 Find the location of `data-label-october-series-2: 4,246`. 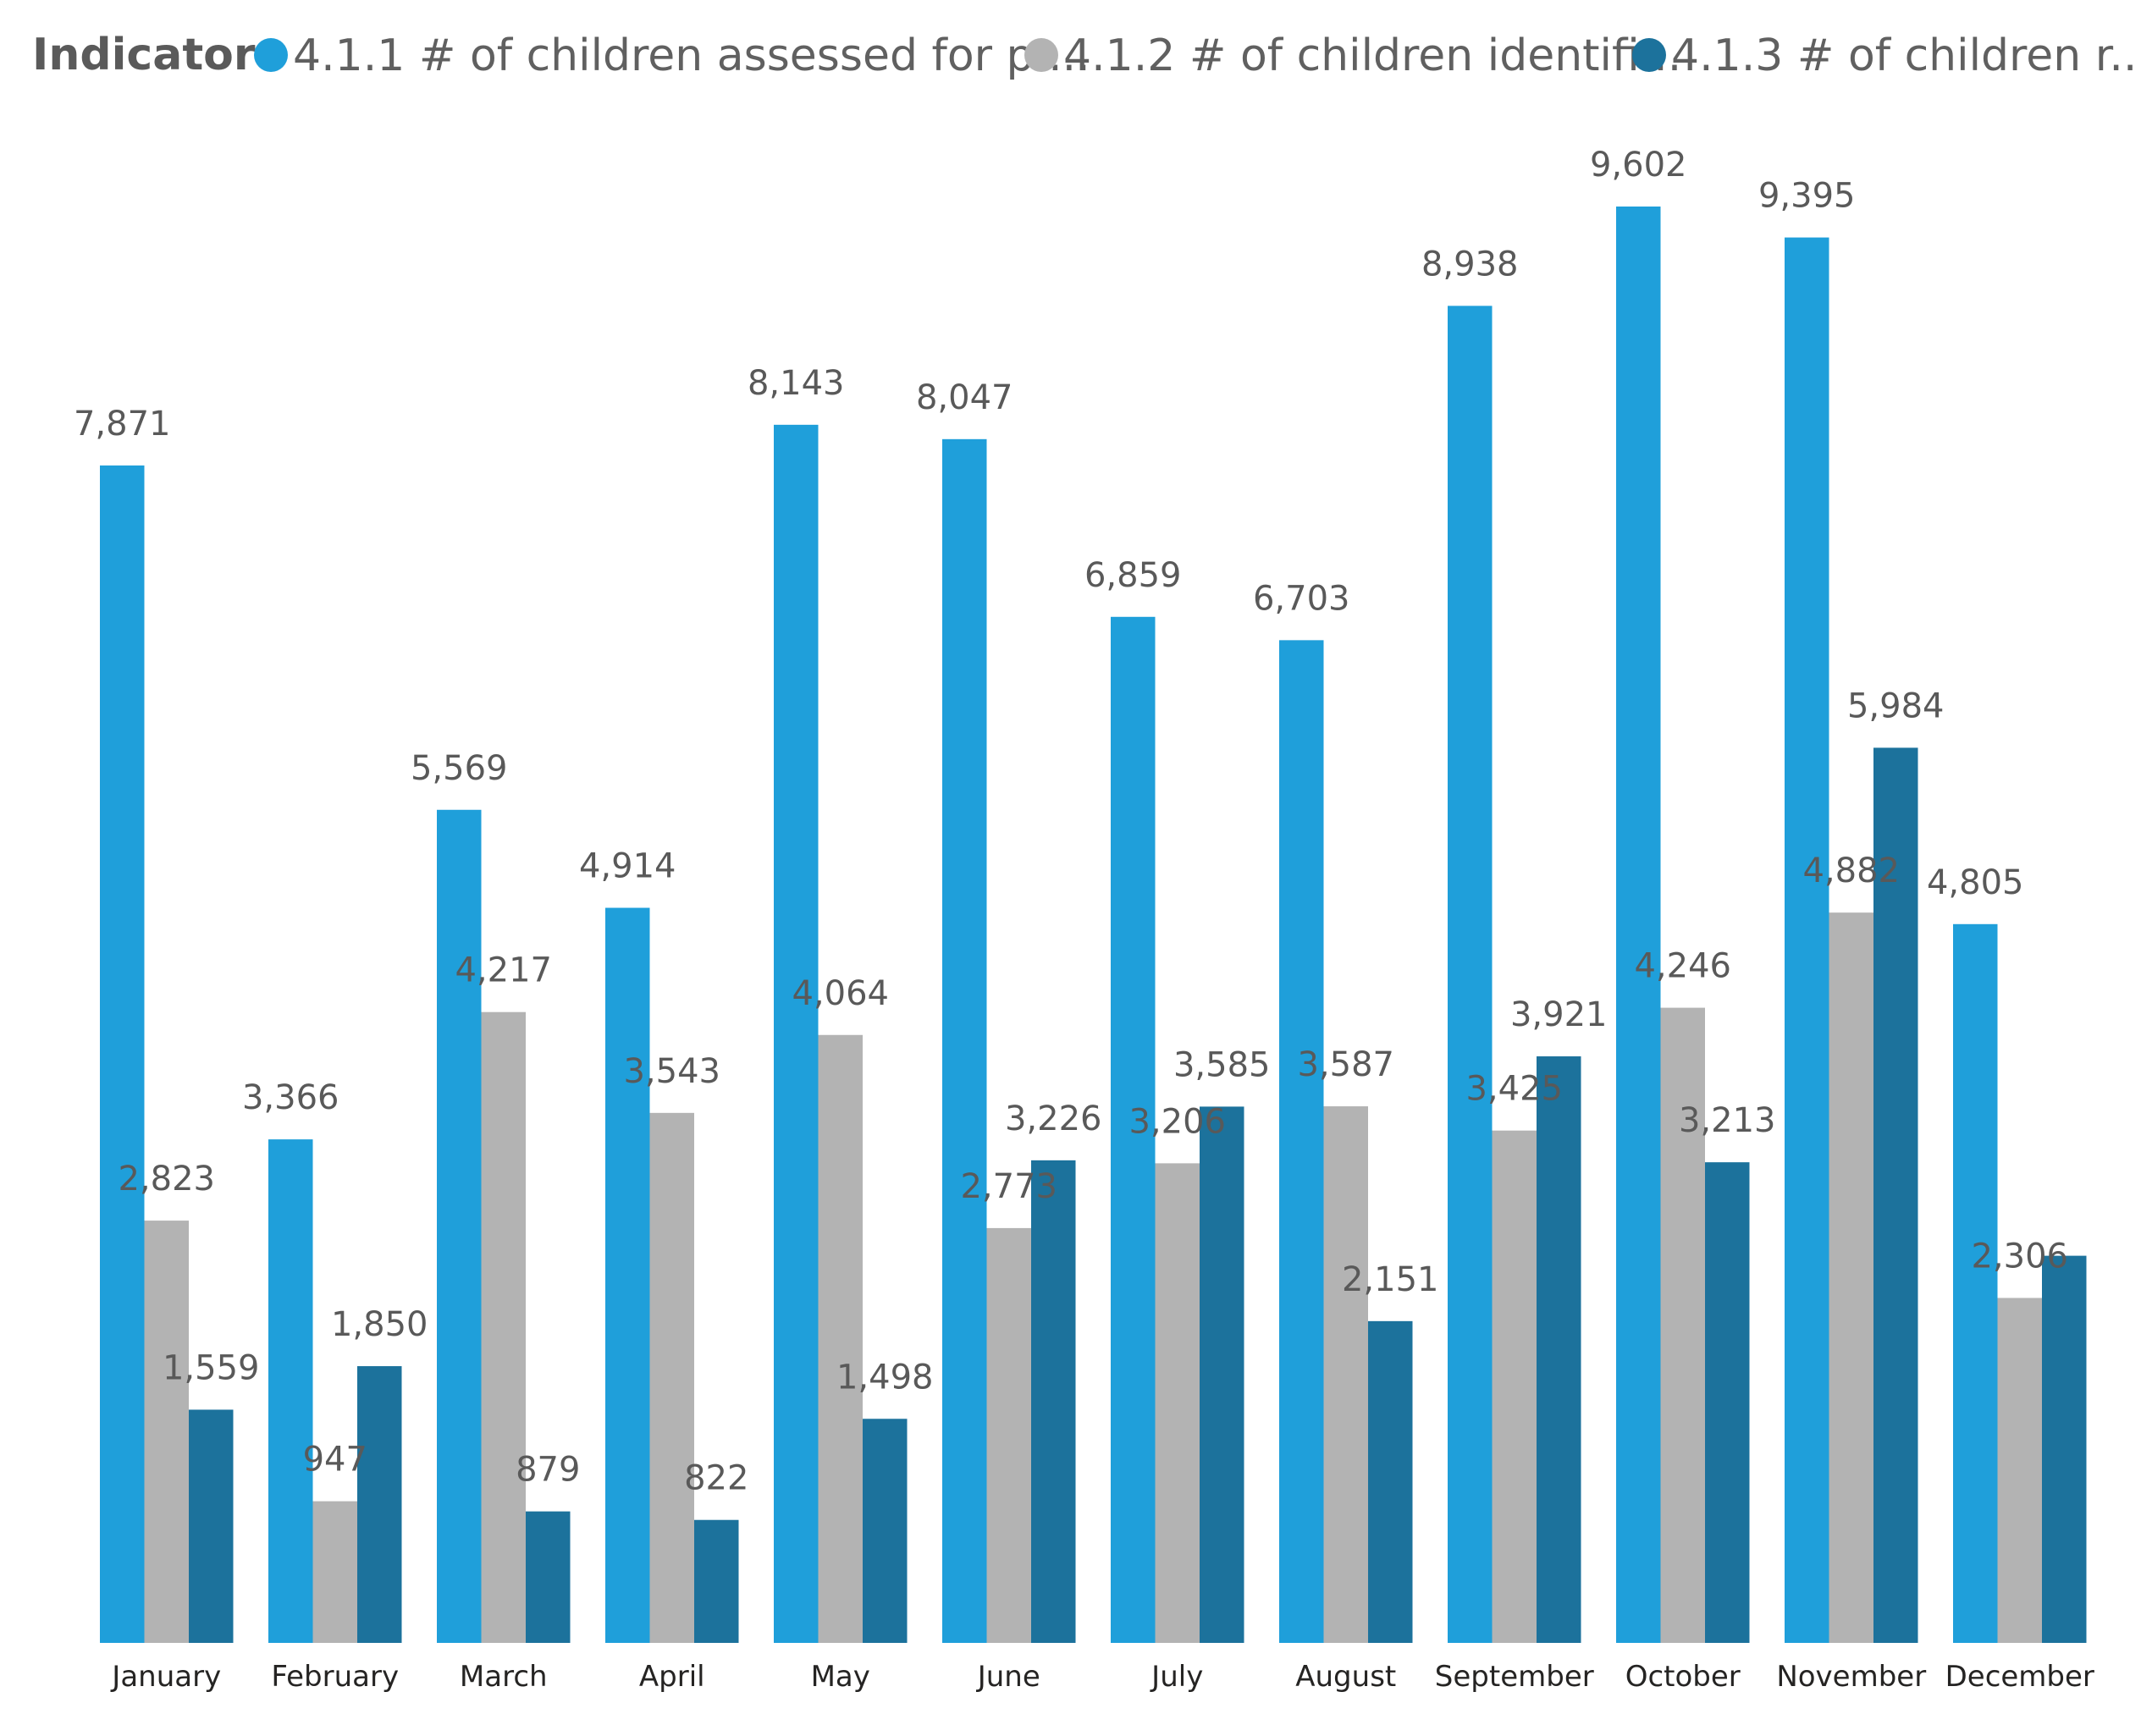

data-label-october-series-2: 4,246 is located at coordinates (1682, 967).